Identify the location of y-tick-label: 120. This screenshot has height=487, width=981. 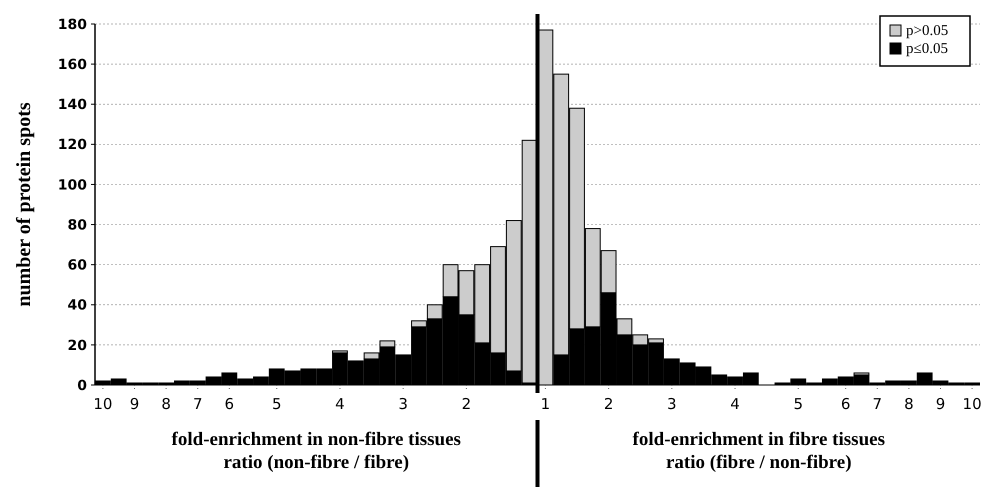
(73, 145).